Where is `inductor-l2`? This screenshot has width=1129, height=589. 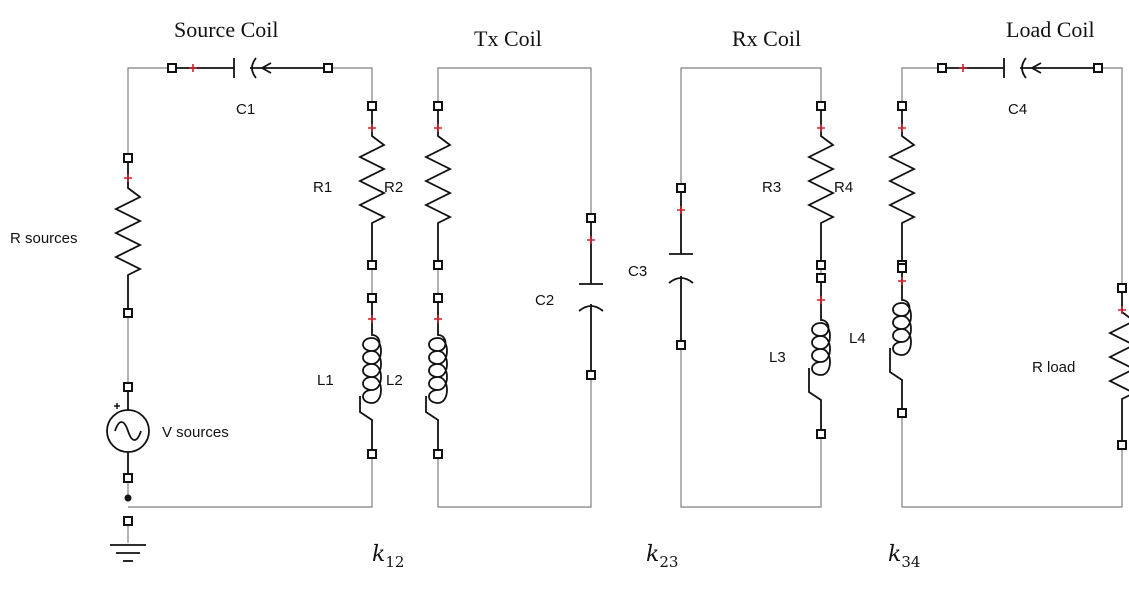
inductor-l2 is located at coordinates (436, 376).